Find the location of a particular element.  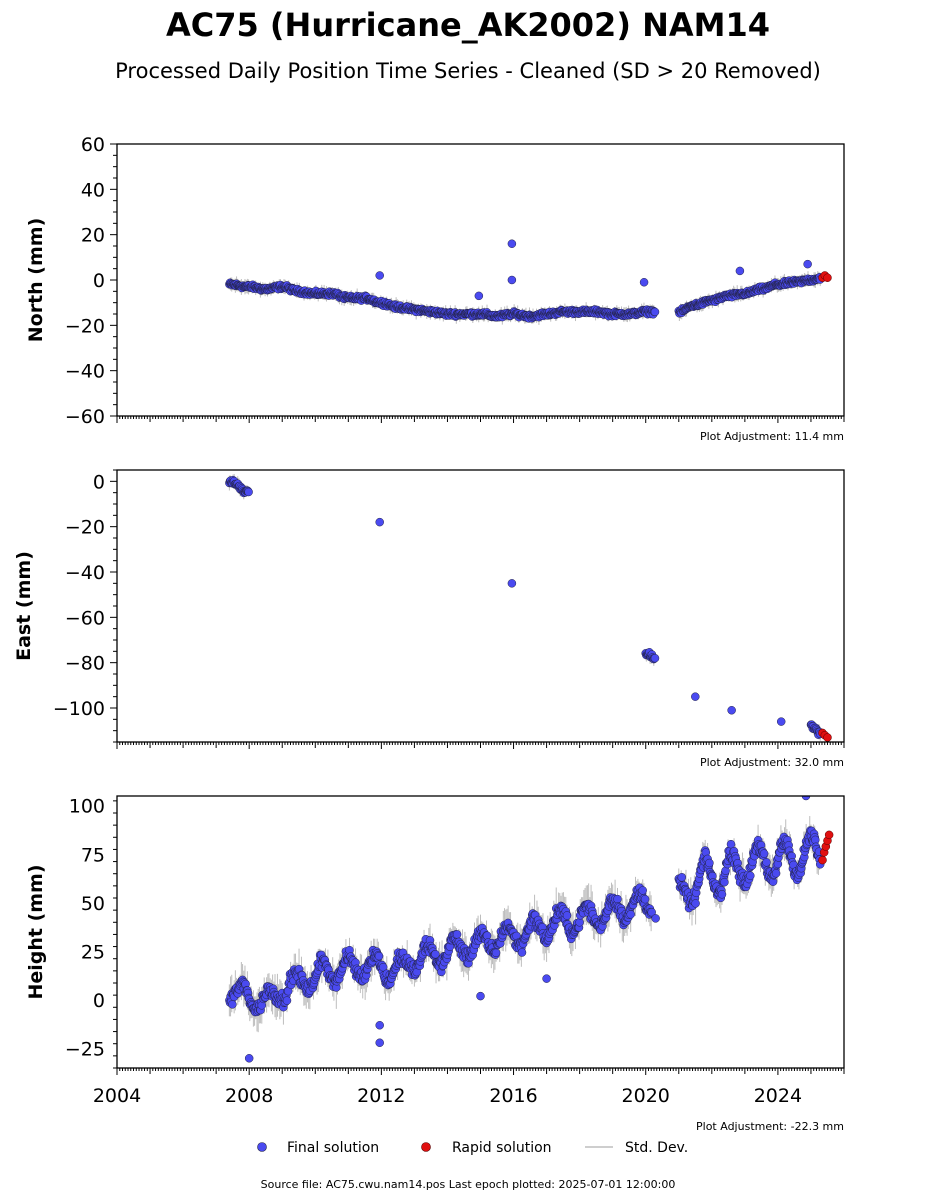

east-ytick-label: −20 is located at coordinates (85, 528).